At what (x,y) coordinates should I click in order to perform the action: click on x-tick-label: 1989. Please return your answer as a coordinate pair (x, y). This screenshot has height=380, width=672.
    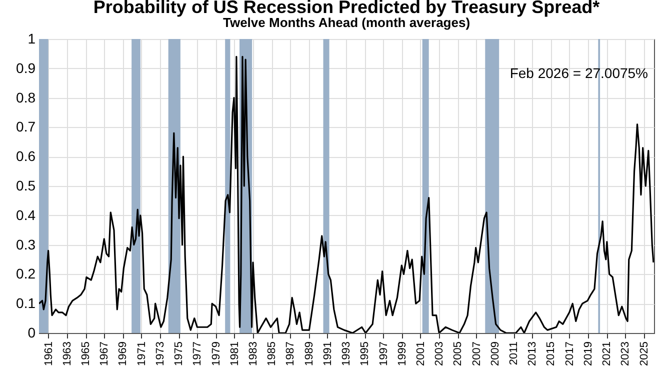
    Looking at the image, I should click on (309, 354).